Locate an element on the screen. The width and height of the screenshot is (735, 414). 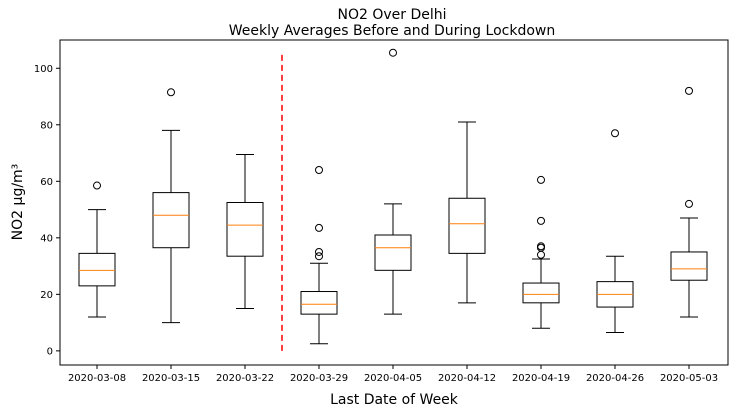
chart-title: NO2 Over Delhi is located at coordinates (391, 15).